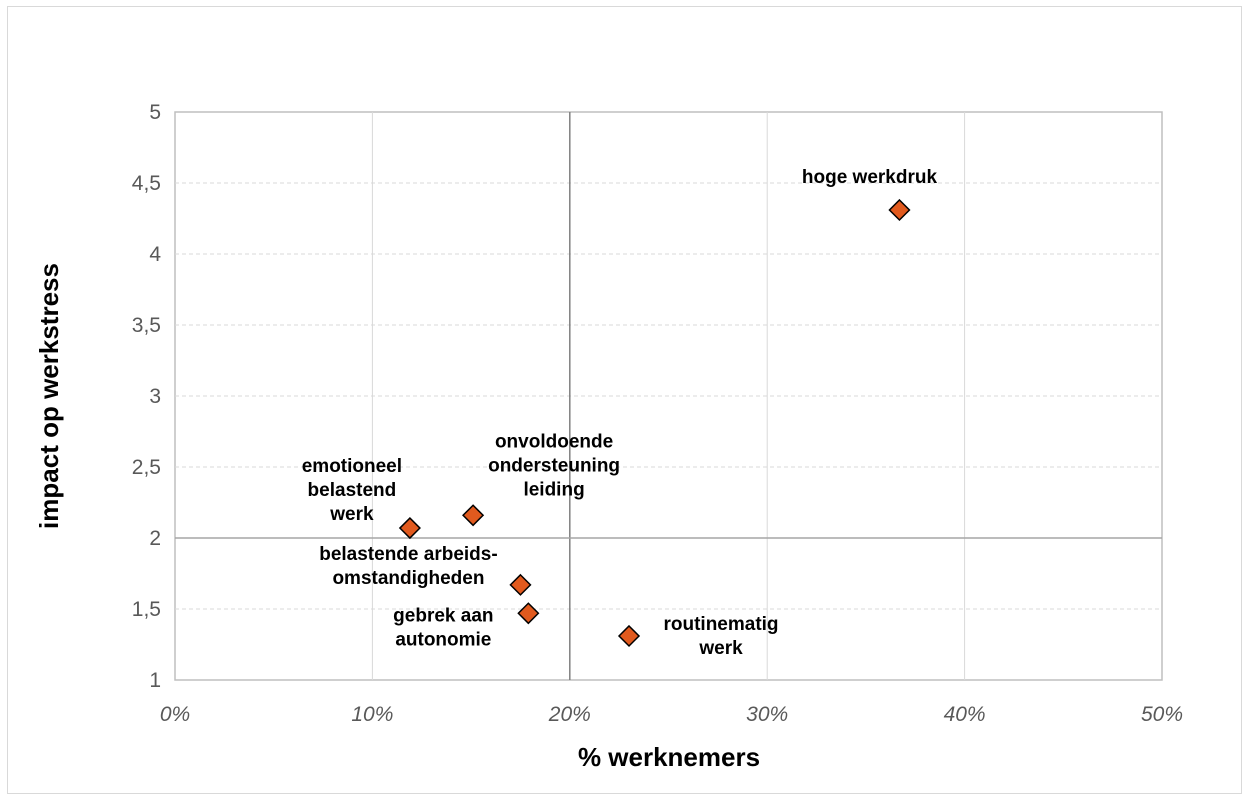 This screenshot has height=799, width=1250. I want to click on x-tick-label: 50%, so click(1162, 714).